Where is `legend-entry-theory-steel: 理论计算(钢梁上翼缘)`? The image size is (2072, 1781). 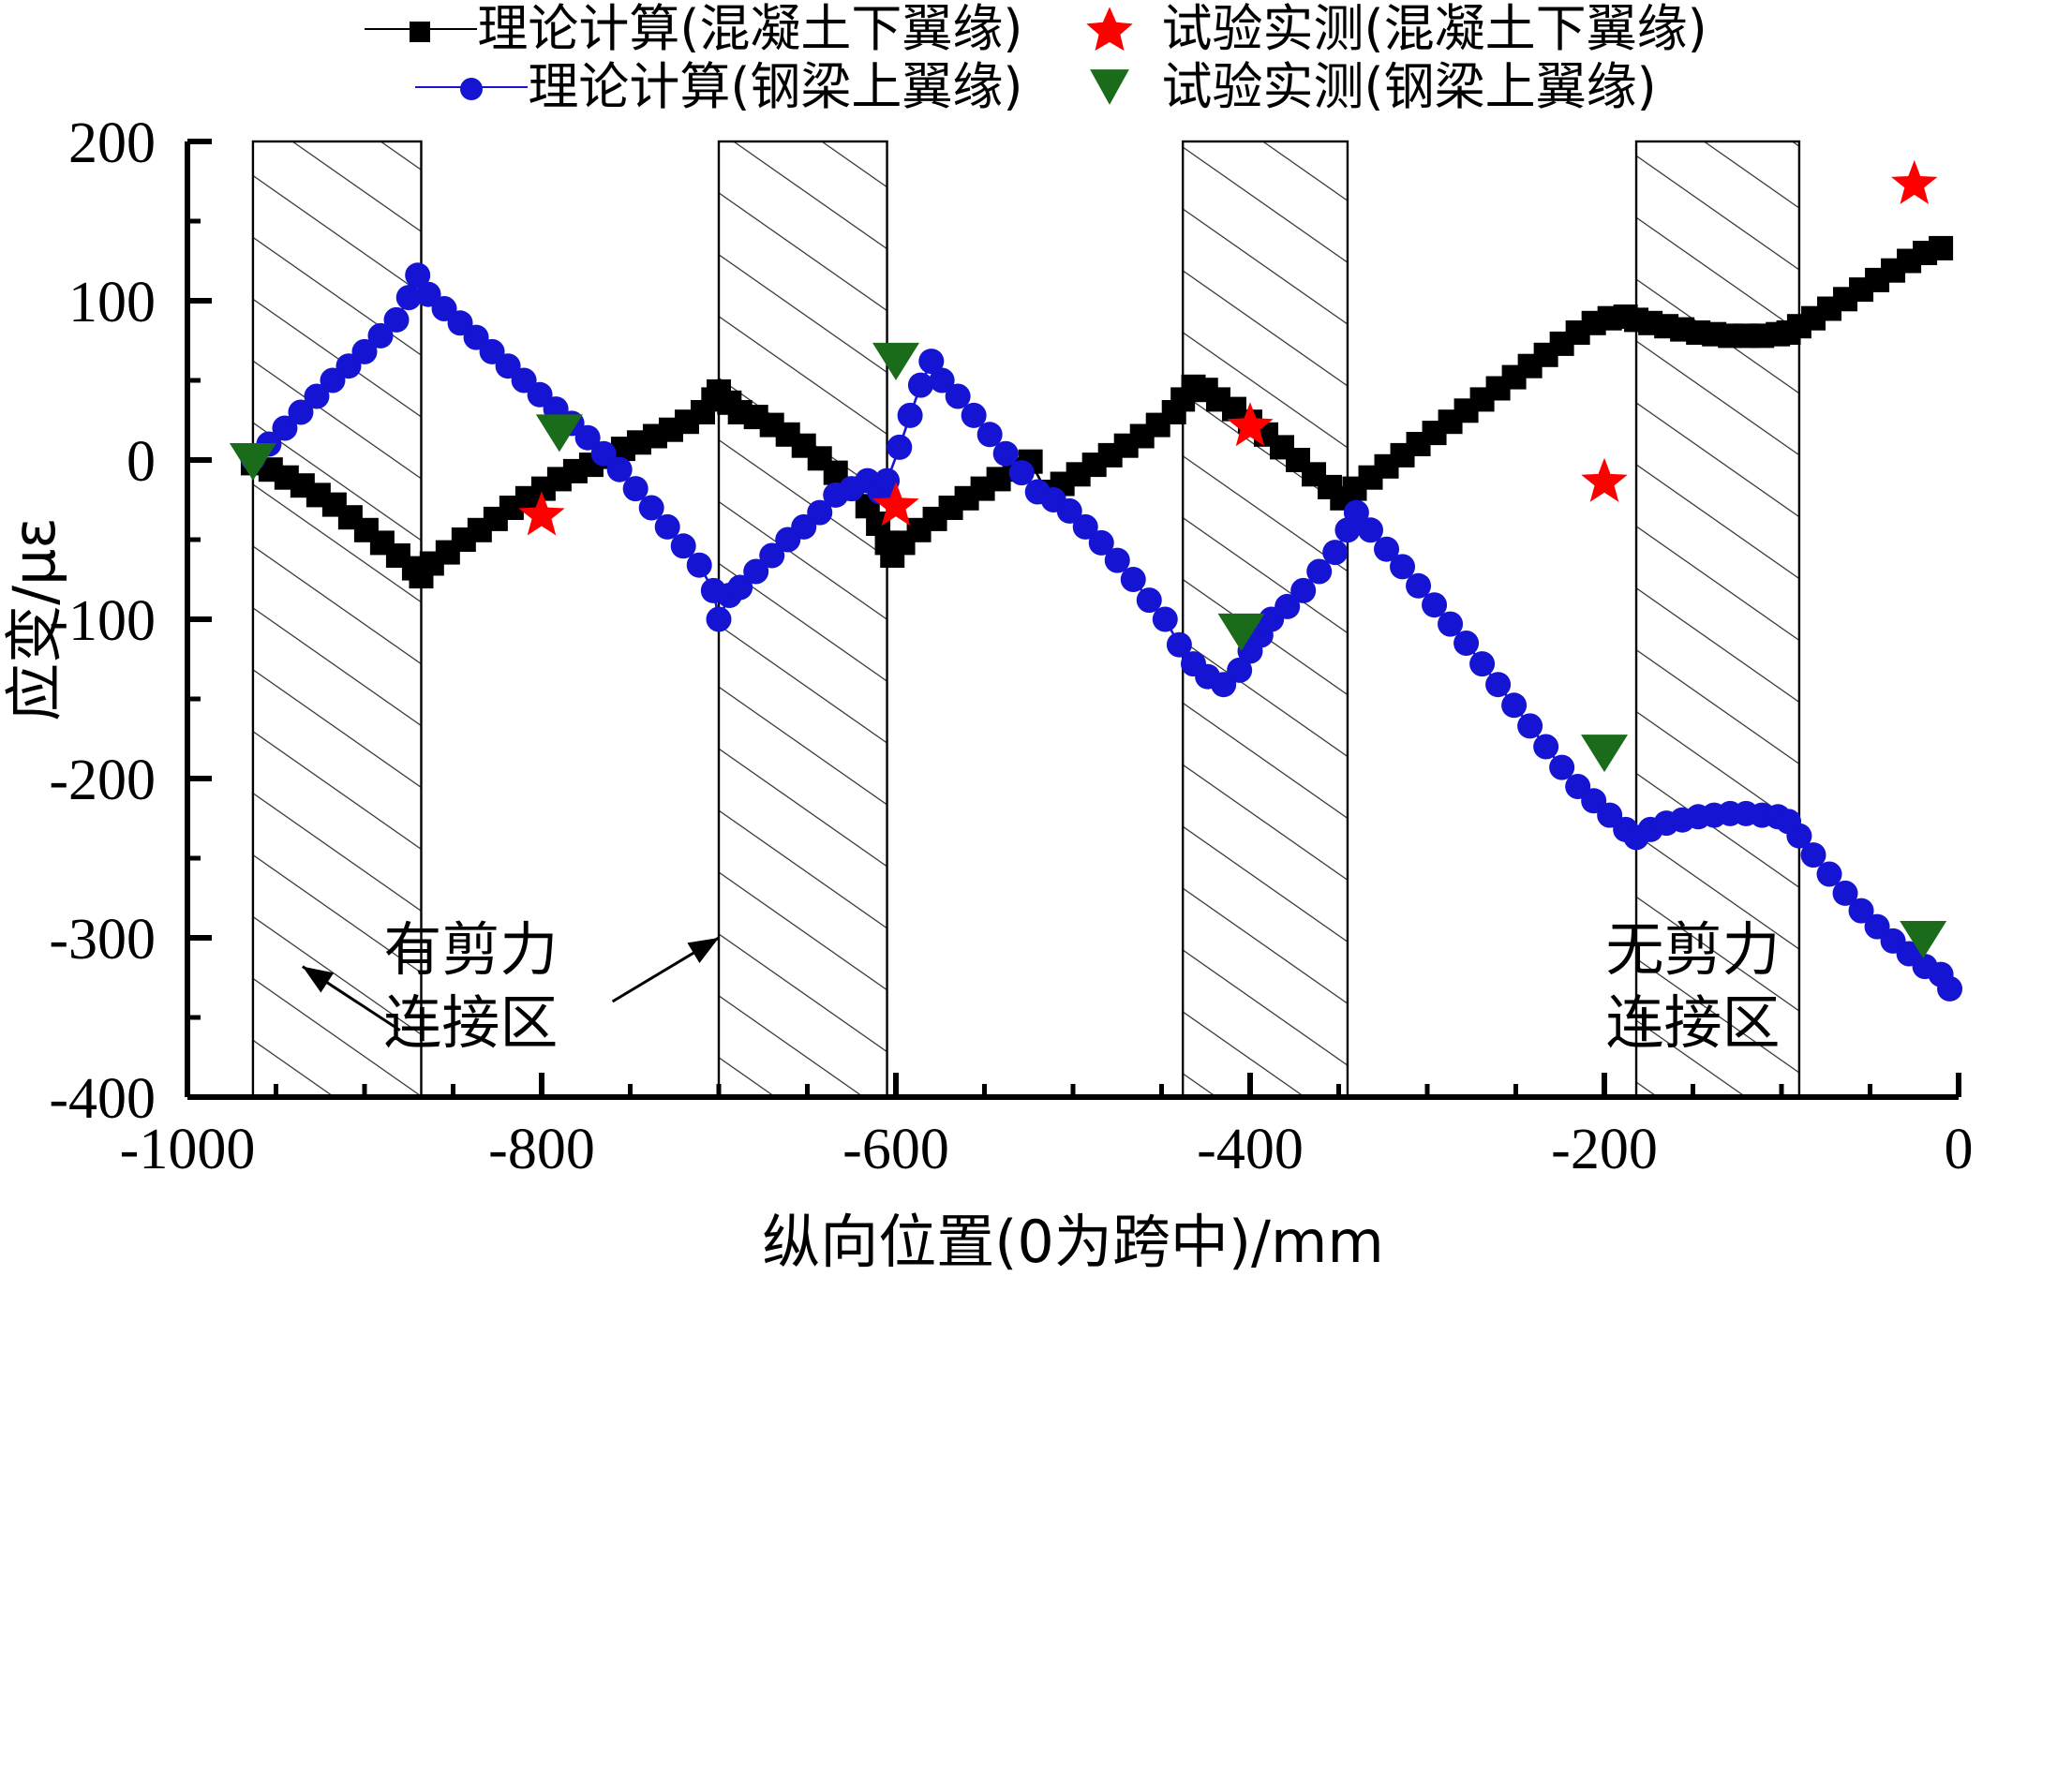 legend-entry-theory-steel: 理论计算(钢梁上翼缘) is located at coordinates (719, 86).